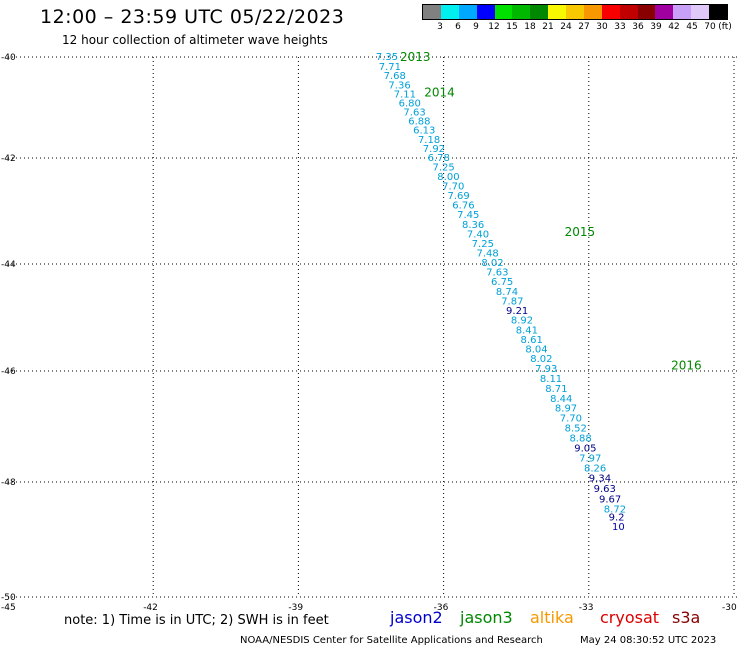 Image resolution: width=740 pixels, height=650 pixels. Describe the element at coordinates (295, 608) in the screenshot. I see `lon-label: -39` at that location.